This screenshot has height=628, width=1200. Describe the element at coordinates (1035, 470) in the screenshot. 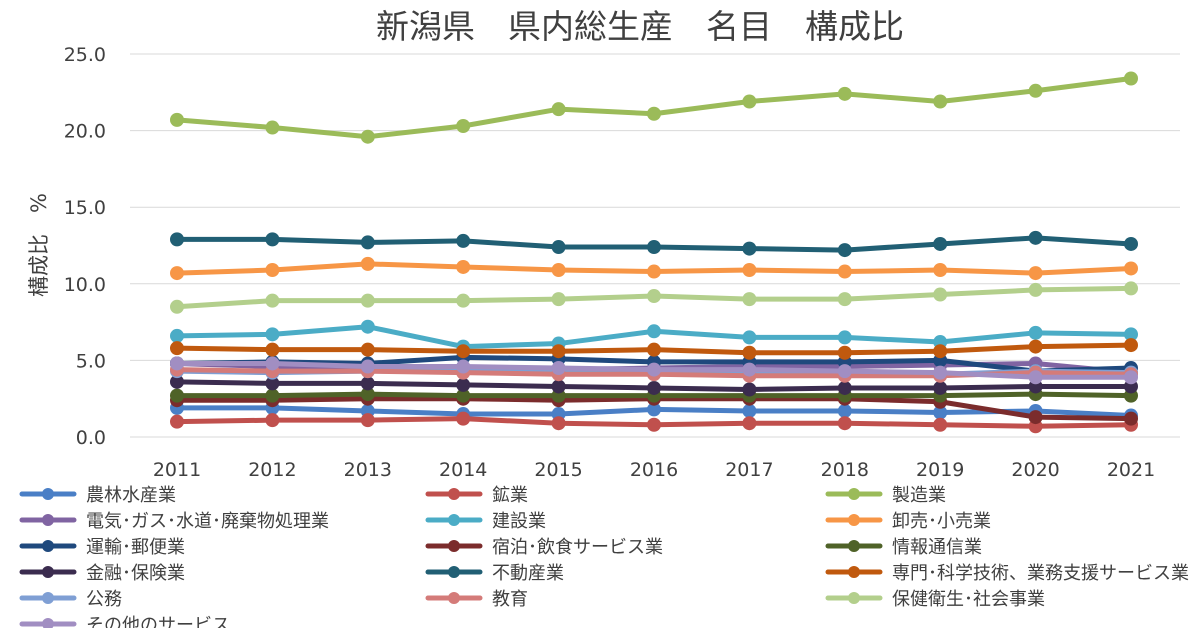

I see `x-tick-label: 2020` at that location.